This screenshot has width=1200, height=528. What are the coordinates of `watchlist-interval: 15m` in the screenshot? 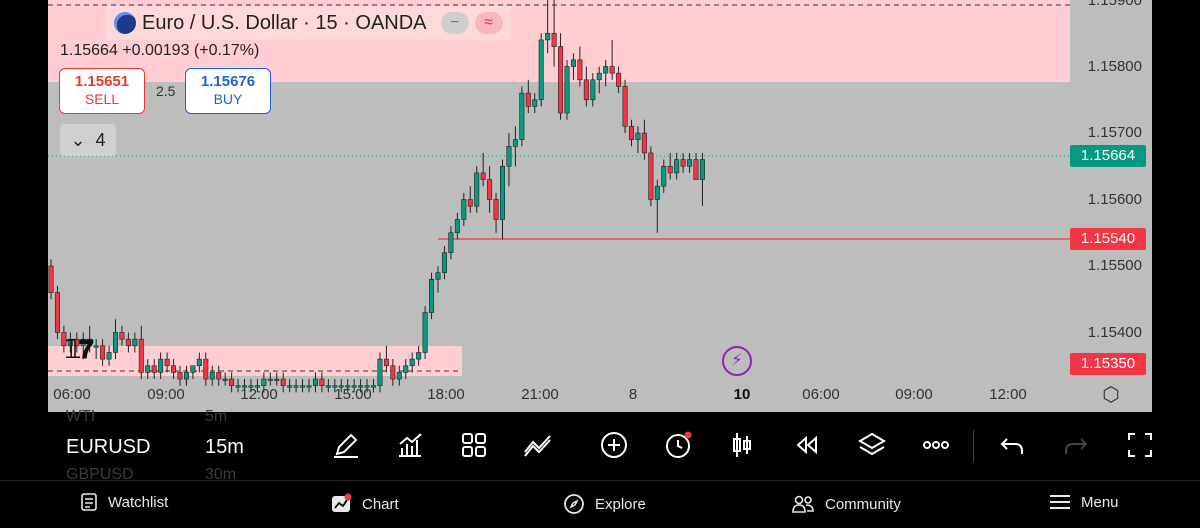 It's located at (224, 447).